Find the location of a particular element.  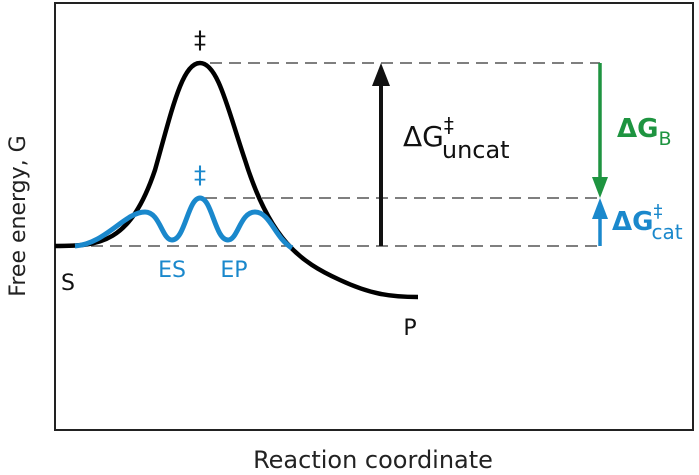

es-label: ES is located at coordinates (172, 270).